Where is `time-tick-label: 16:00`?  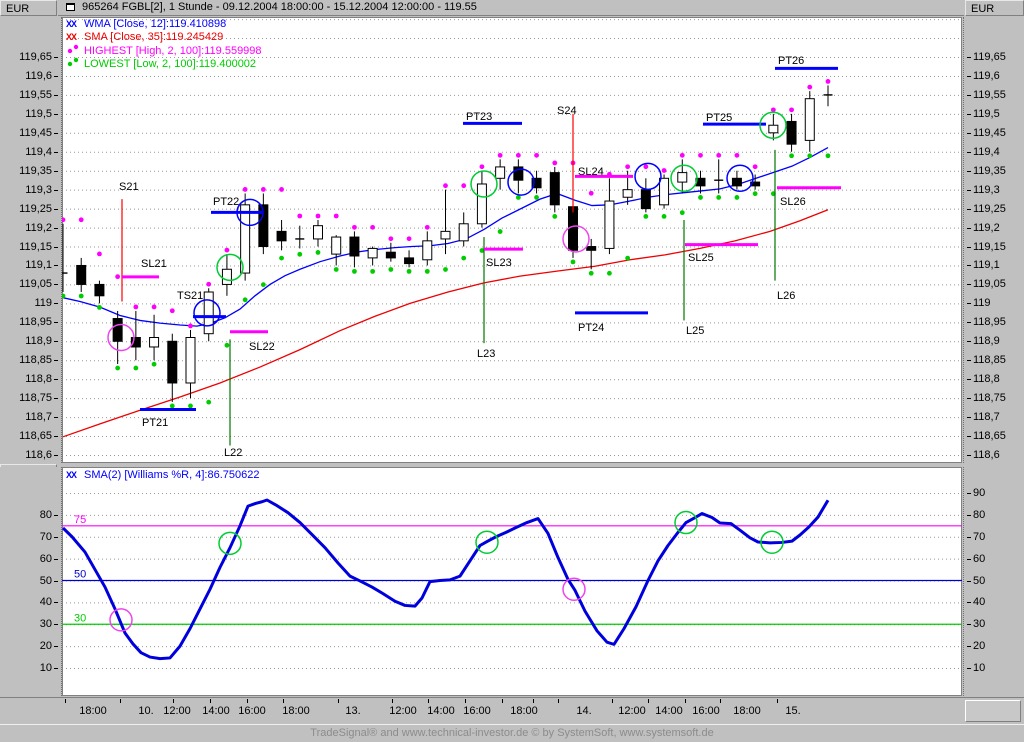 time-tick-label: 16:00 is located at coordinates (477, 711).